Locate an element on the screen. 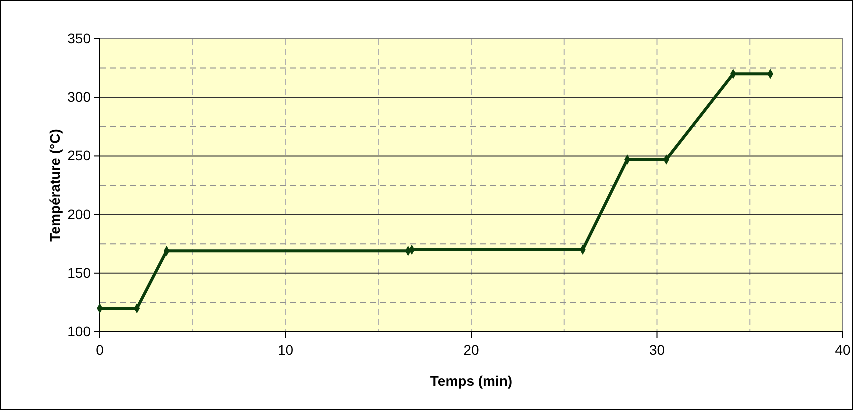 The width and height of the screenshot is (853, 410). y-tick-label: 300 is located at coordinates (80, 97).